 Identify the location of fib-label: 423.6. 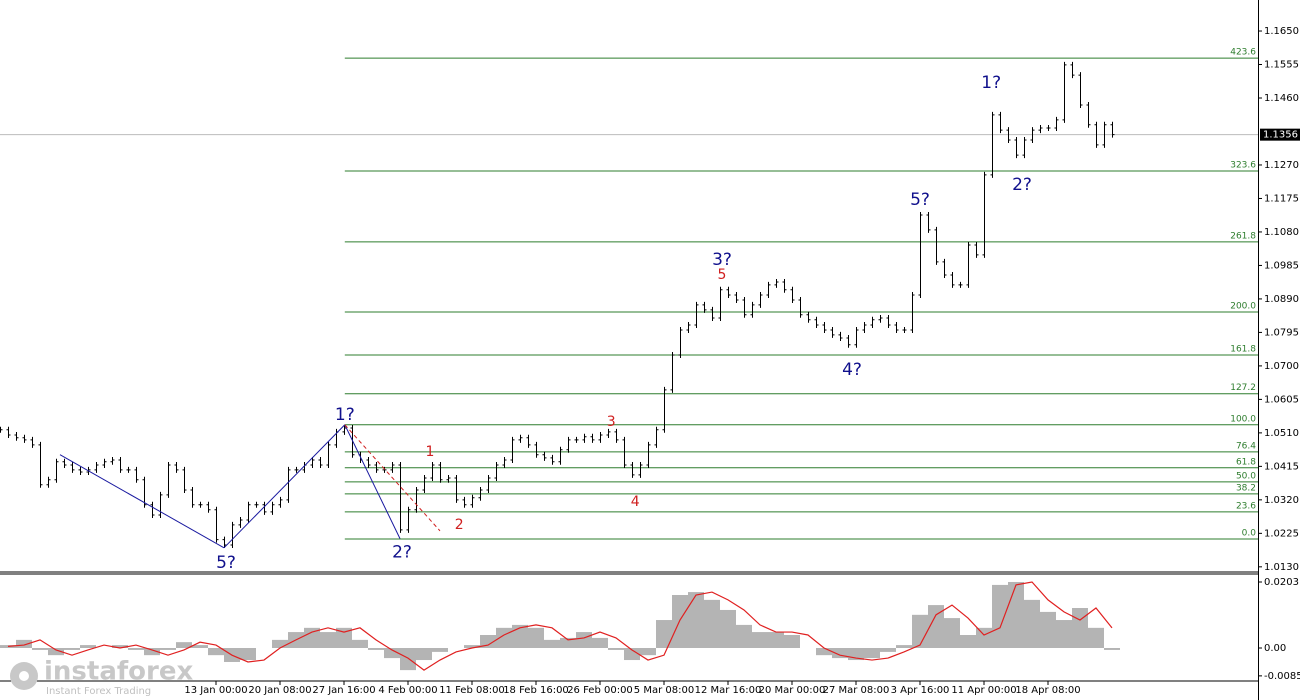
(1243, 53).